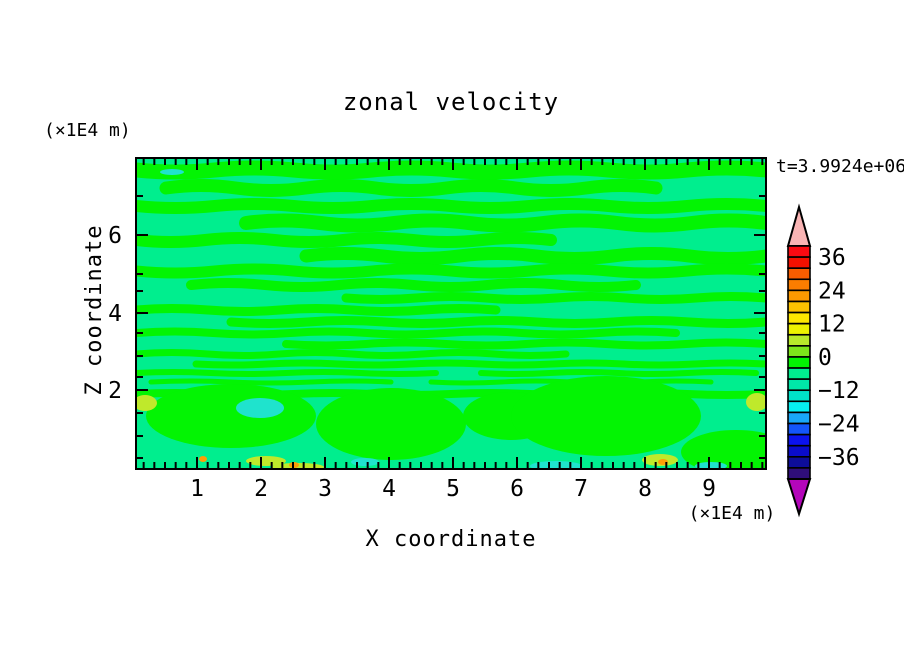  I want to click on colorbar-label: 24, so click(832, 291).